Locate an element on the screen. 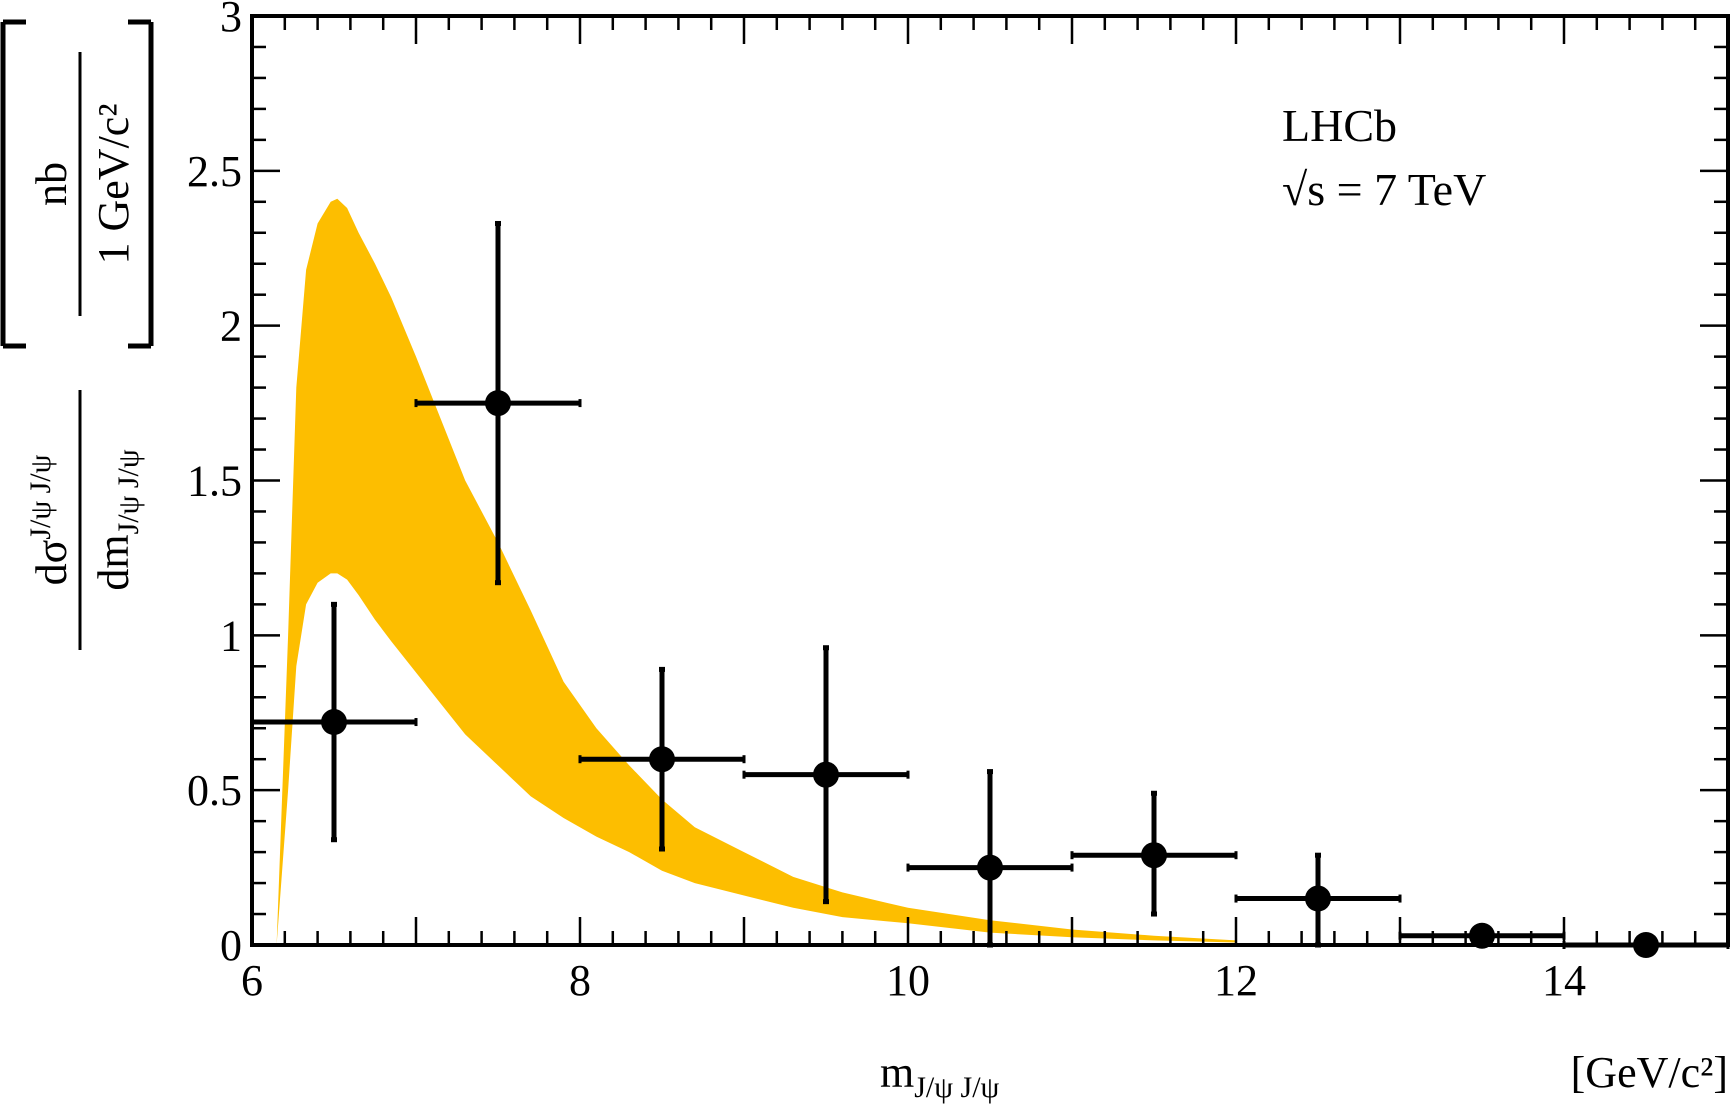 The width and height of the screenshot is (1733, 1109). y-axis-numerator-sup: J/ψ J/ψ is located at coordinates (40, 496).